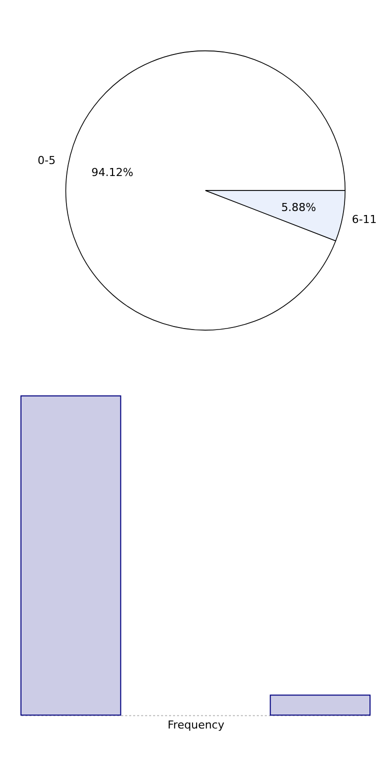 The height and width of the screenshot is (780, 390). I want to click on slice-label: 0-5, so click(47, 160).